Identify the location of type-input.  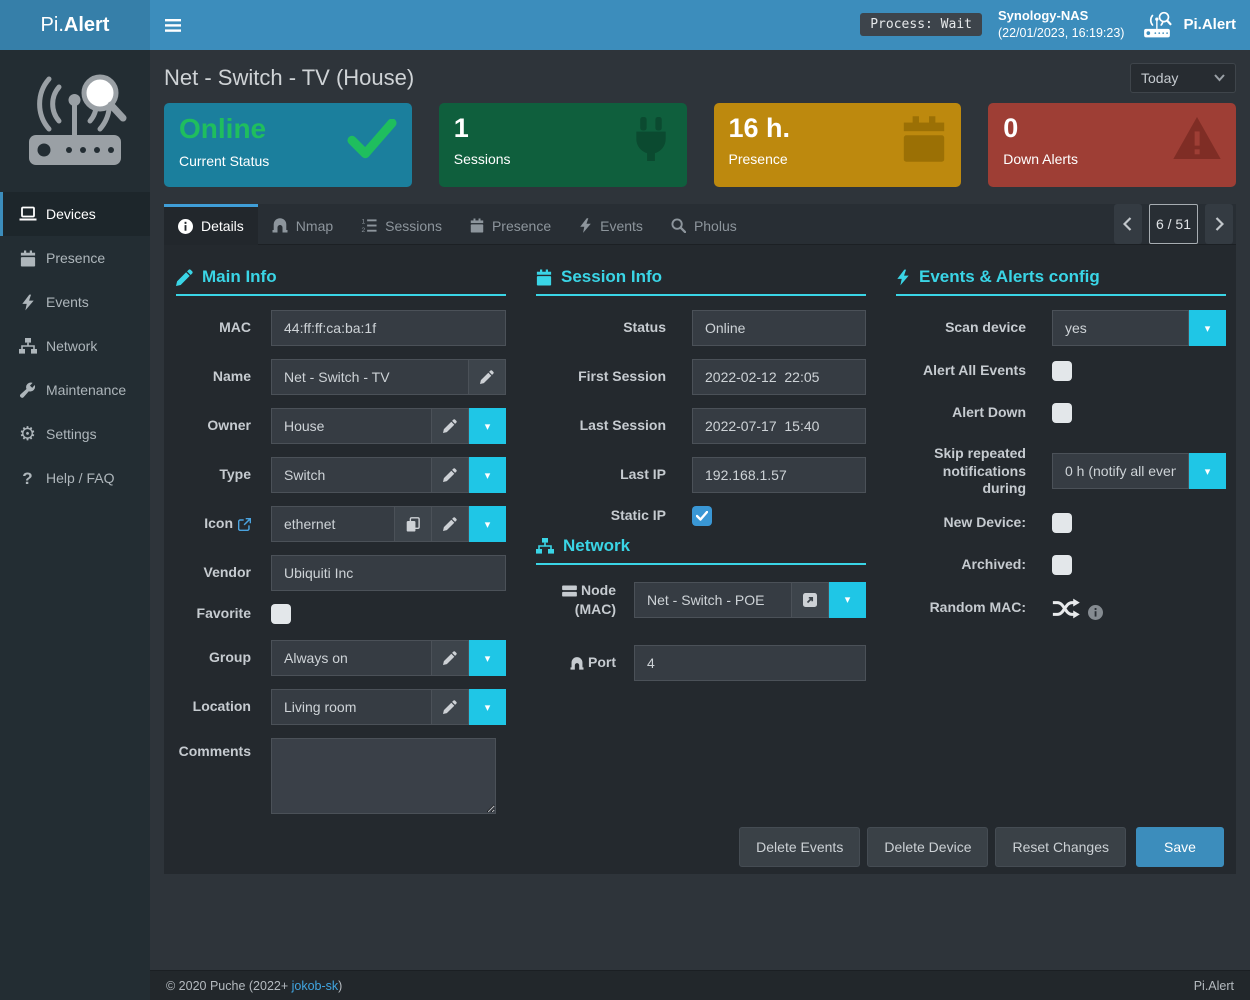
(351, 475).